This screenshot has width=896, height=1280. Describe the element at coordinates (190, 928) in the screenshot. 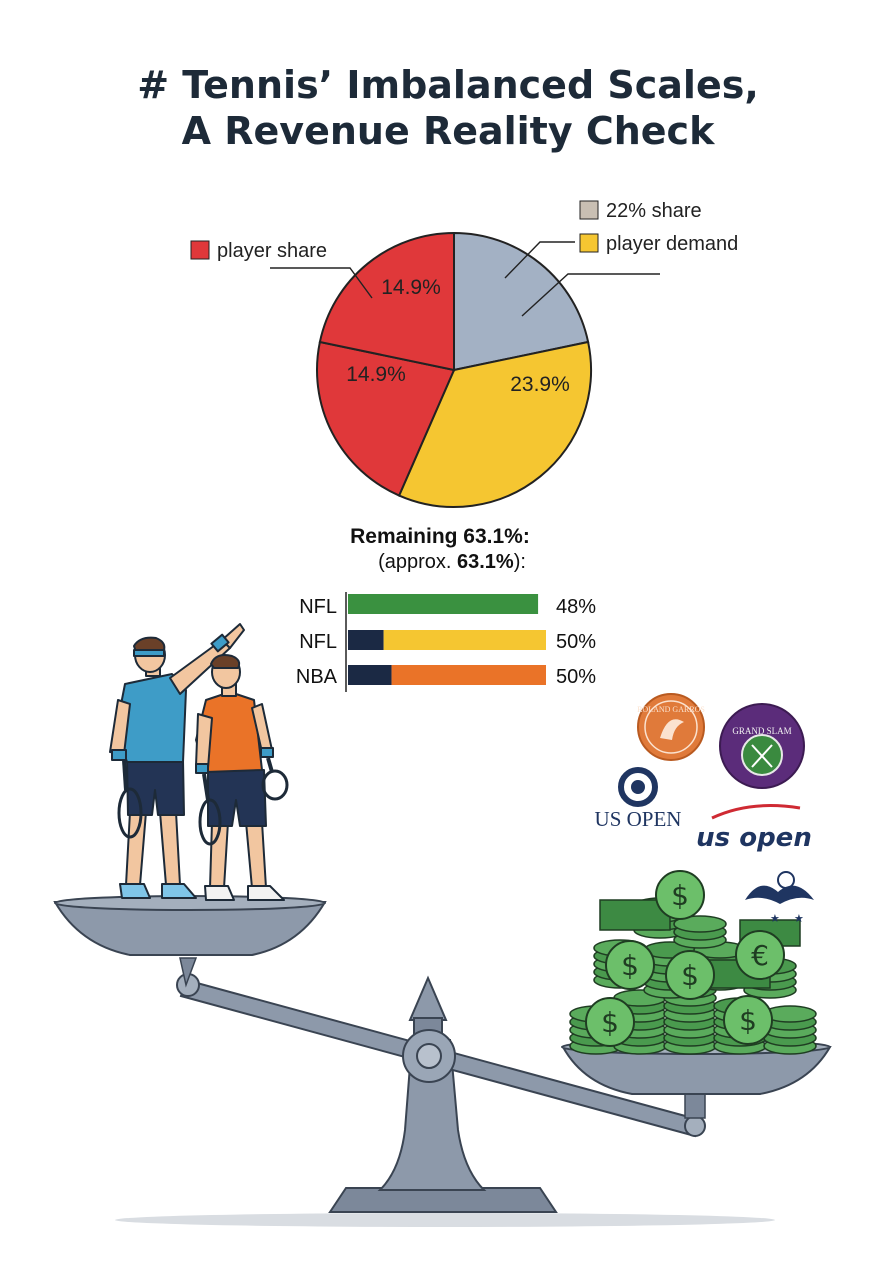

I see `left-pan` at that location.